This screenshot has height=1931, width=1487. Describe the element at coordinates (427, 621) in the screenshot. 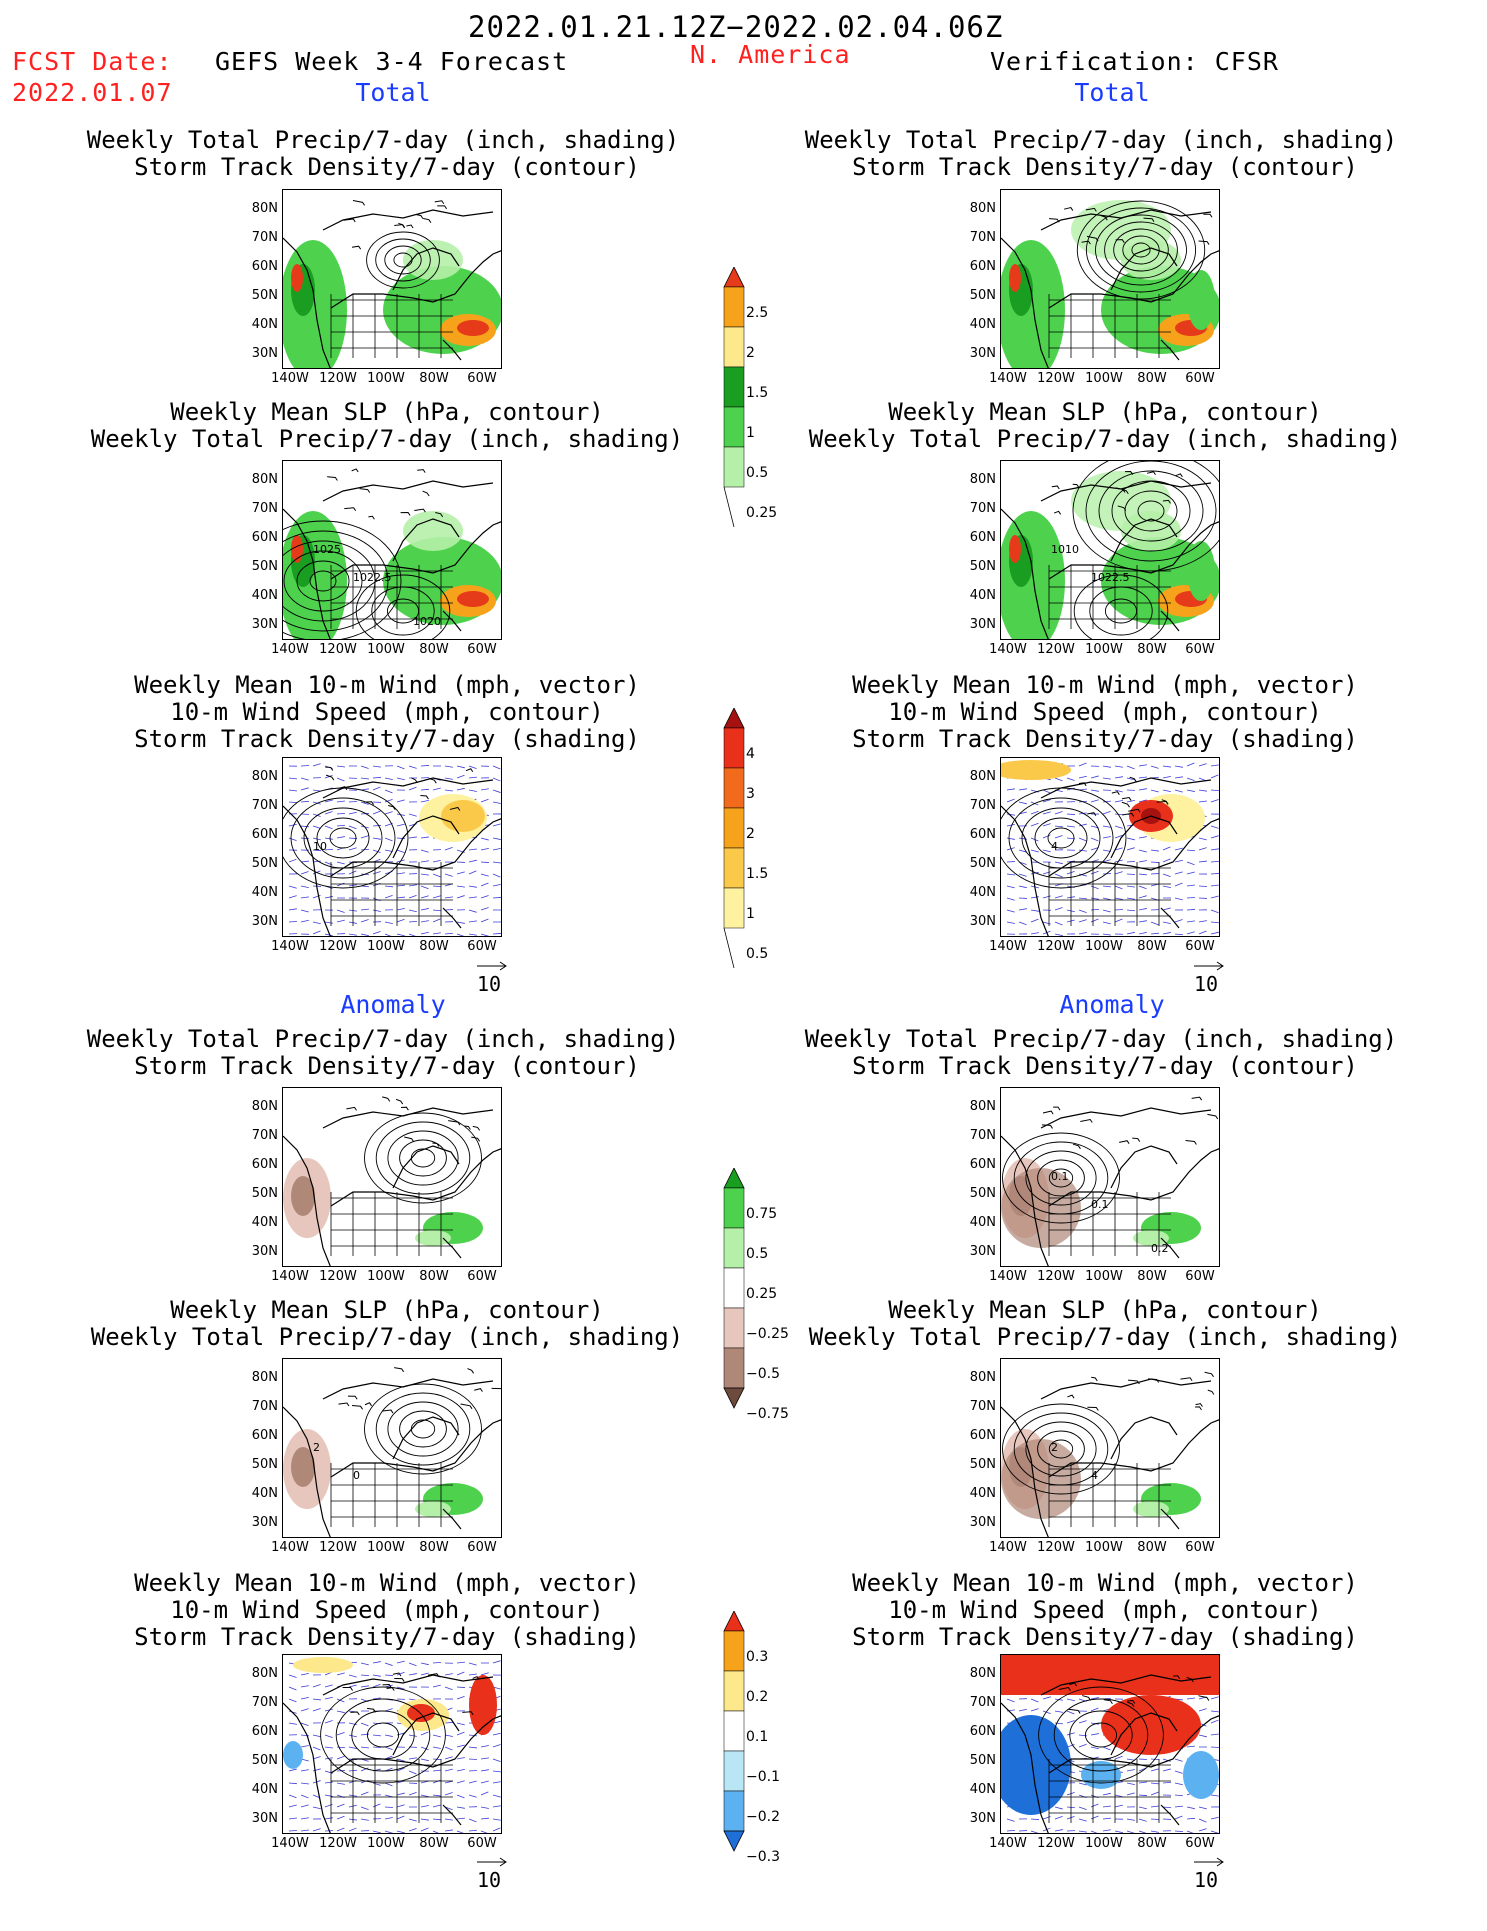

I see `contour-label-3: 1020` at that location.